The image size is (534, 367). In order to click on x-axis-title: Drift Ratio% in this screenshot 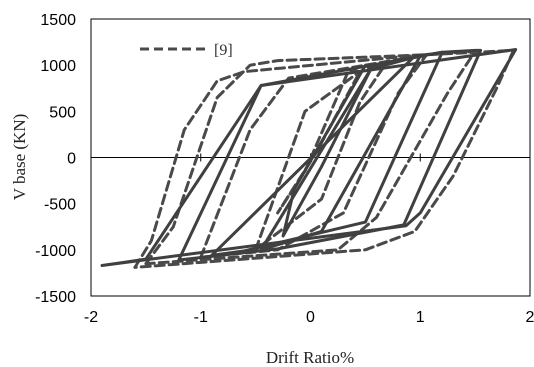, I will do `click(310, 357)`.